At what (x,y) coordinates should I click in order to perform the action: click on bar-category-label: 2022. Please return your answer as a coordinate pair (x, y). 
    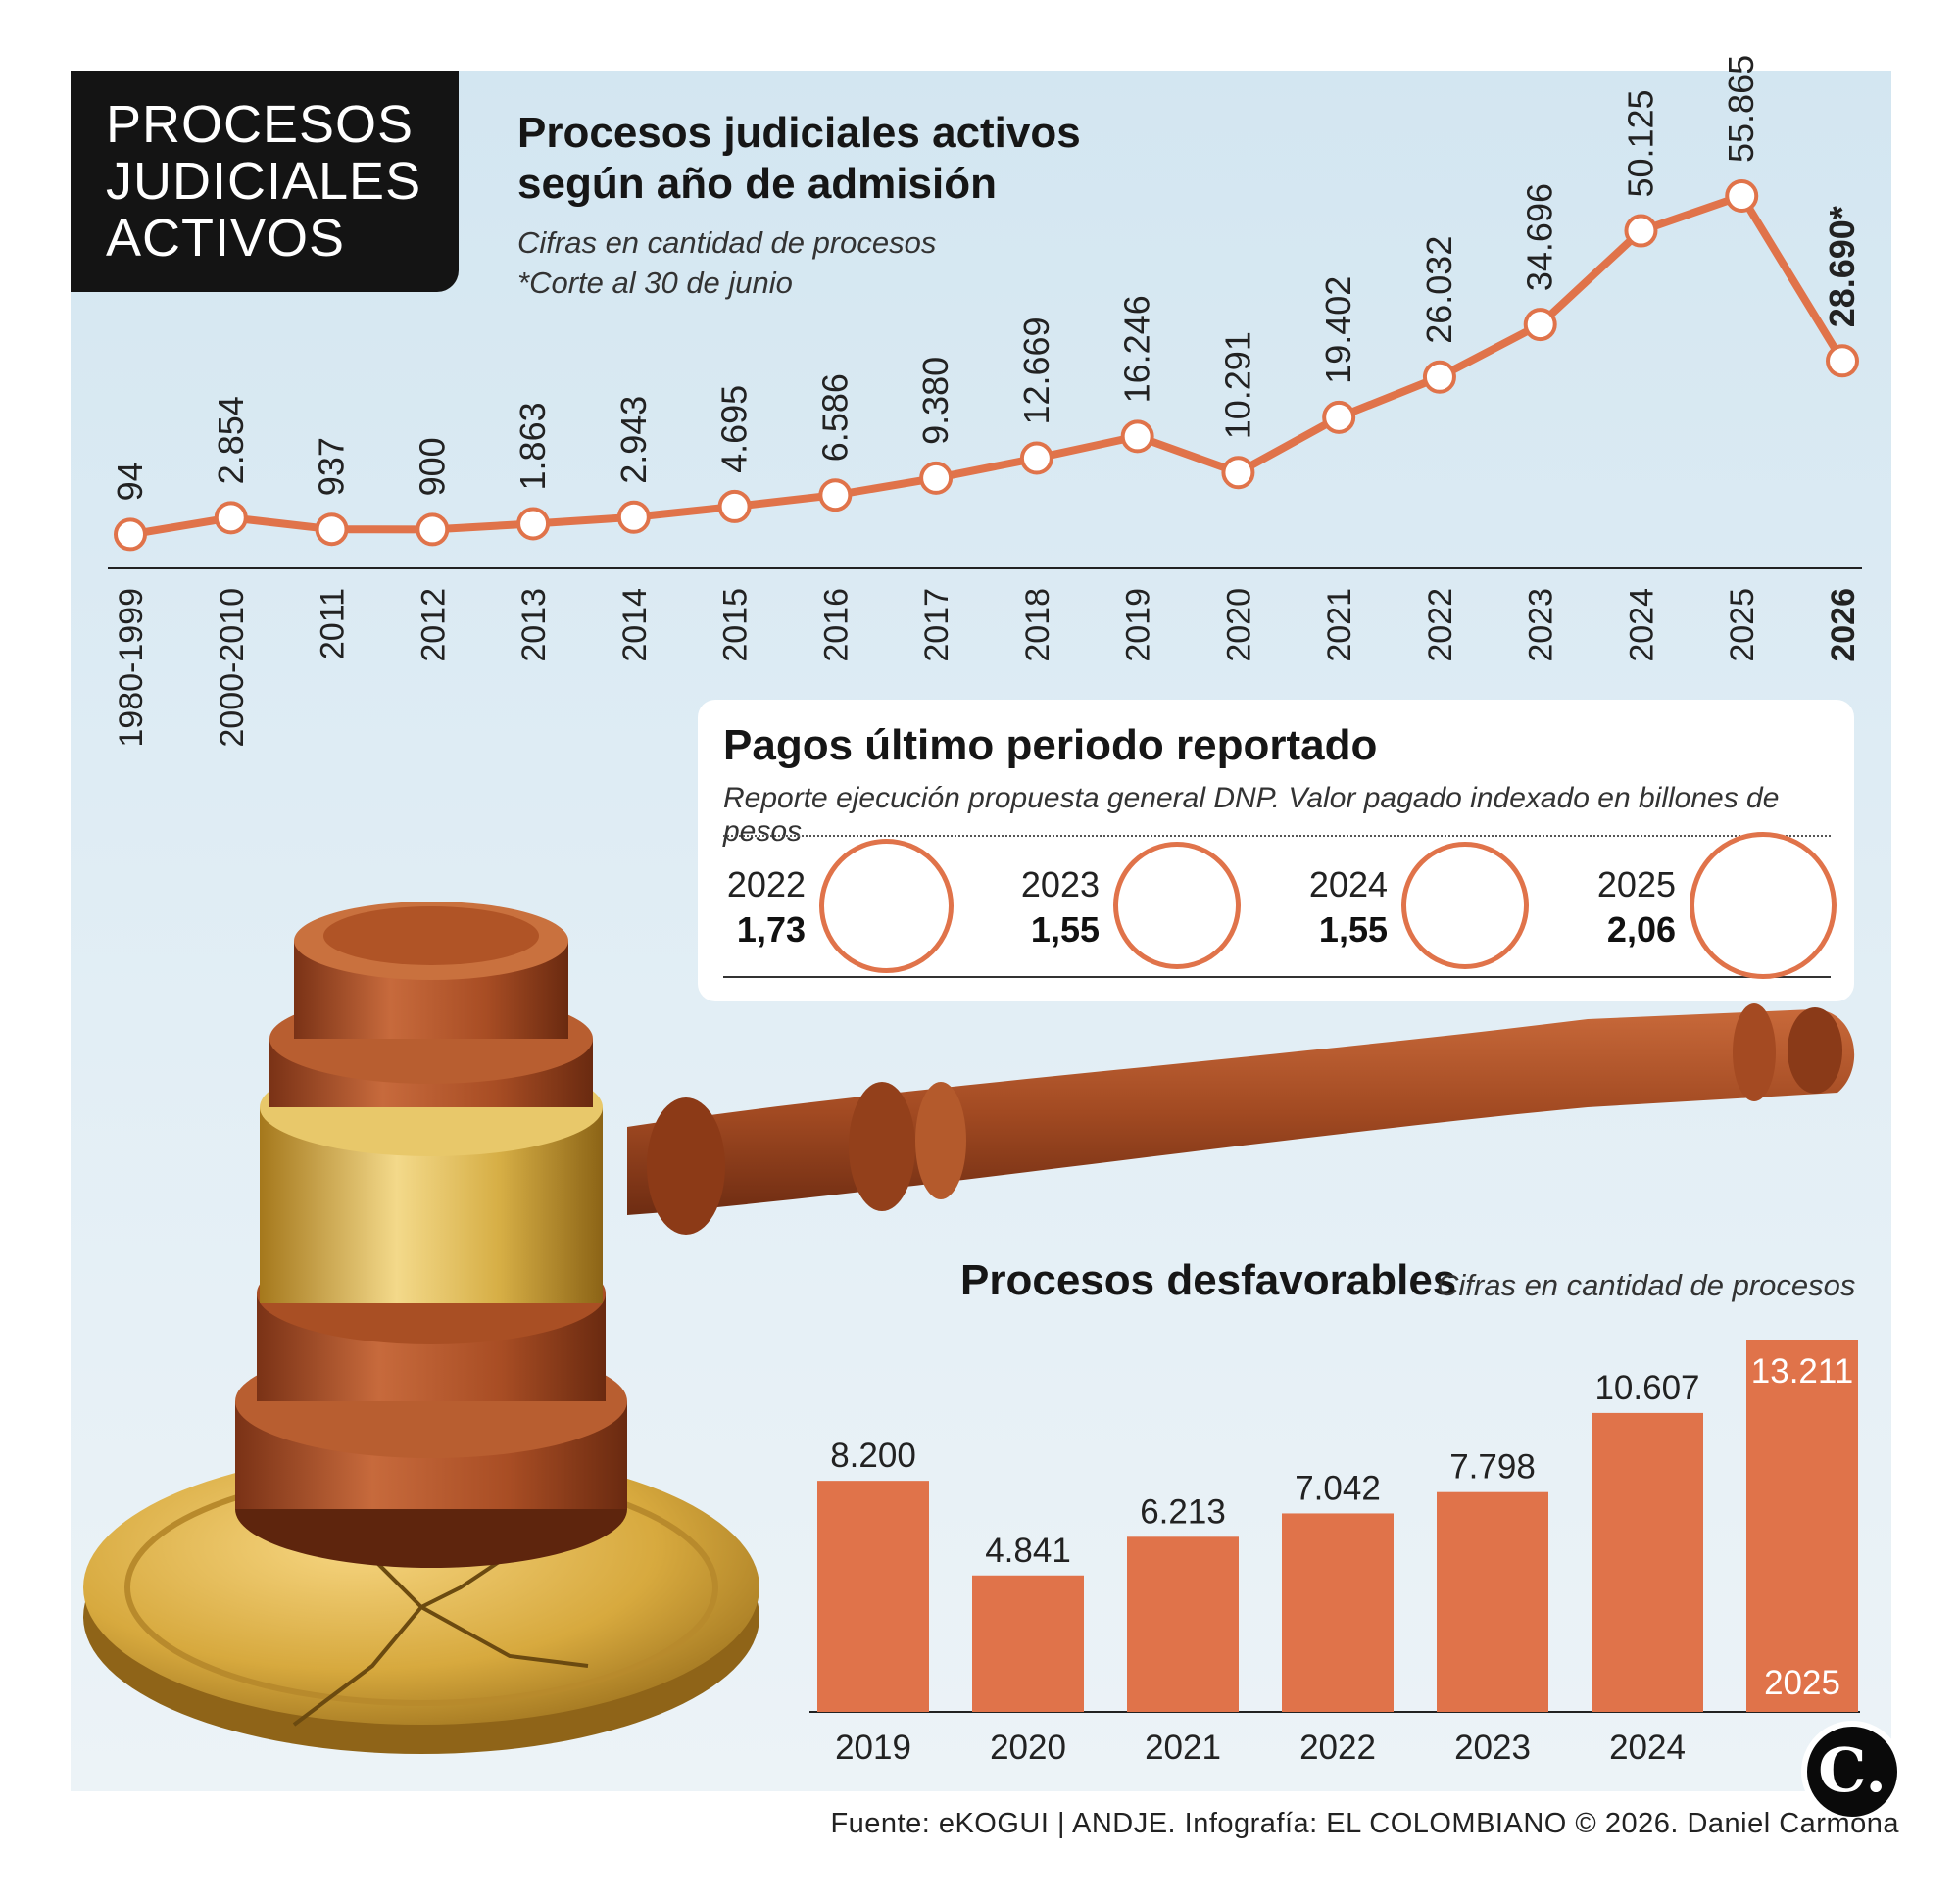
    Looking at the image, I should click on (1337, 1748).